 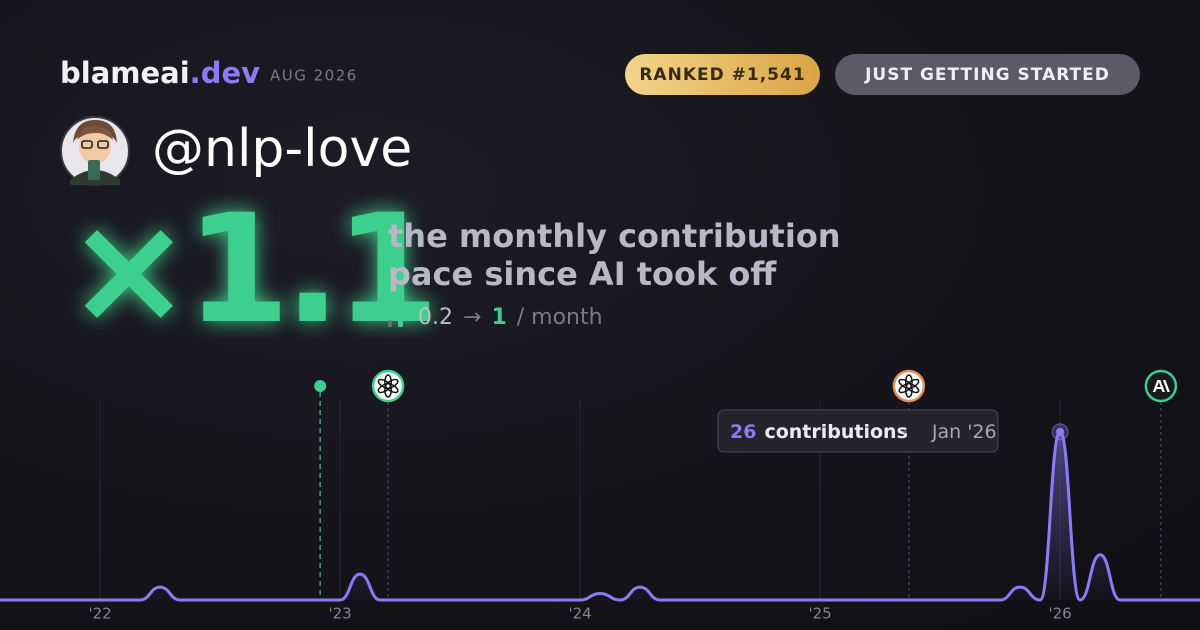 I want to click on description-line: the monthly contribution, so click(x=614, y=236).